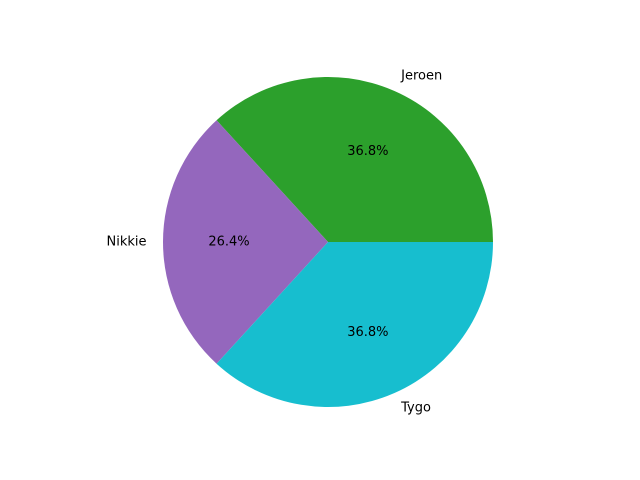 This screenshot has height=480, width=640. What do you see at coordinates (228, 242) in the screenshot?
I see `percent-label-nikkie: 26.4%` at bounding box center [228, 242].